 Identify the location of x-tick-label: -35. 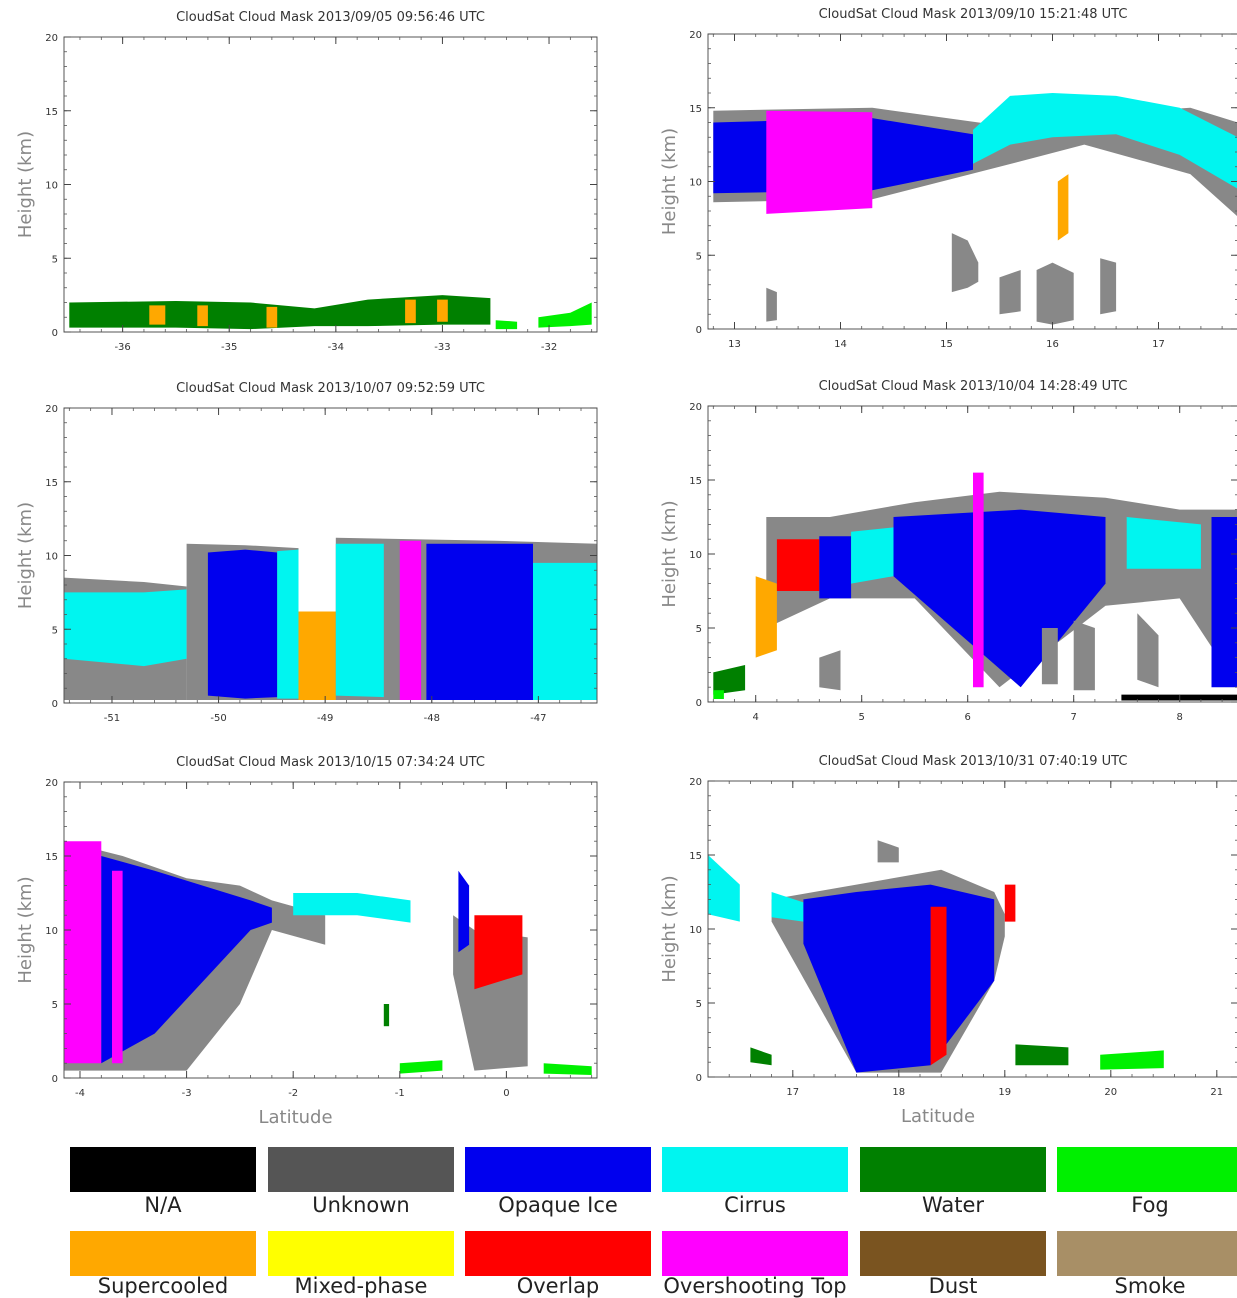
(229, 347).